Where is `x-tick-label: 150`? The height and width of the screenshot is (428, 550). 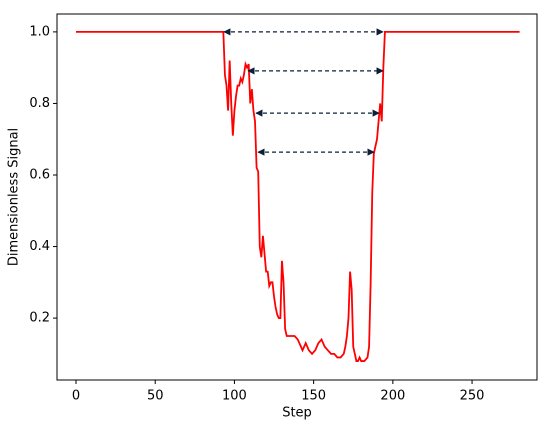
x-tick-label: 150 is located at coordinates (313, 396).